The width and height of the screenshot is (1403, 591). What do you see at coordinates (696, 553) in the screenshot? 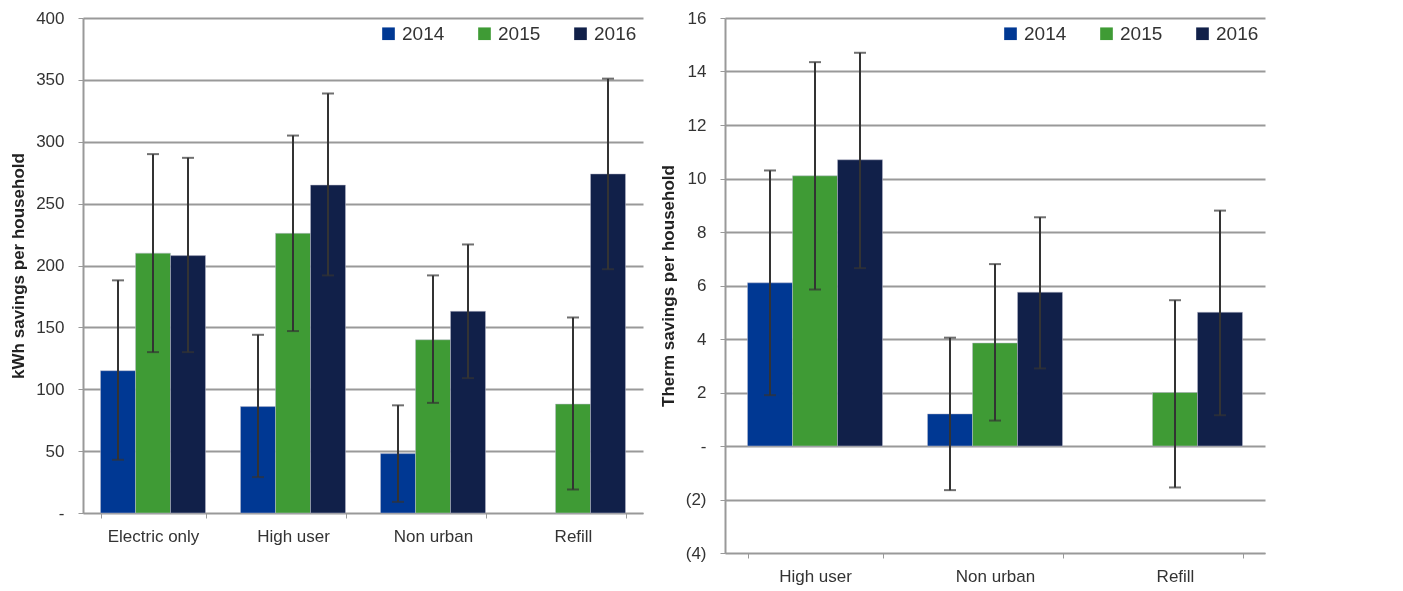
I see `y-tick-label: (4)` at bounding box center [696, 553].